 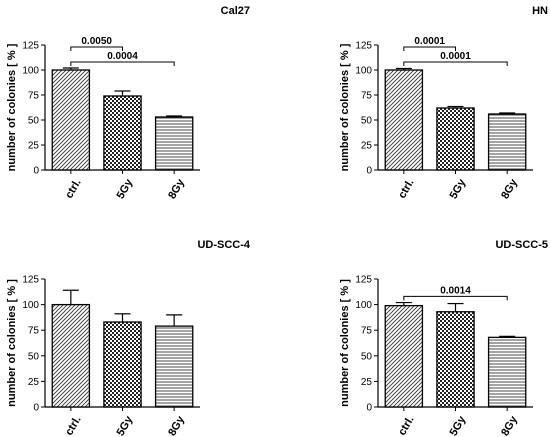 What do you see at coordinates (96, 41) in the screenshot?
I see `p-value-label: 0.0050` at bounding box center [96, 41].